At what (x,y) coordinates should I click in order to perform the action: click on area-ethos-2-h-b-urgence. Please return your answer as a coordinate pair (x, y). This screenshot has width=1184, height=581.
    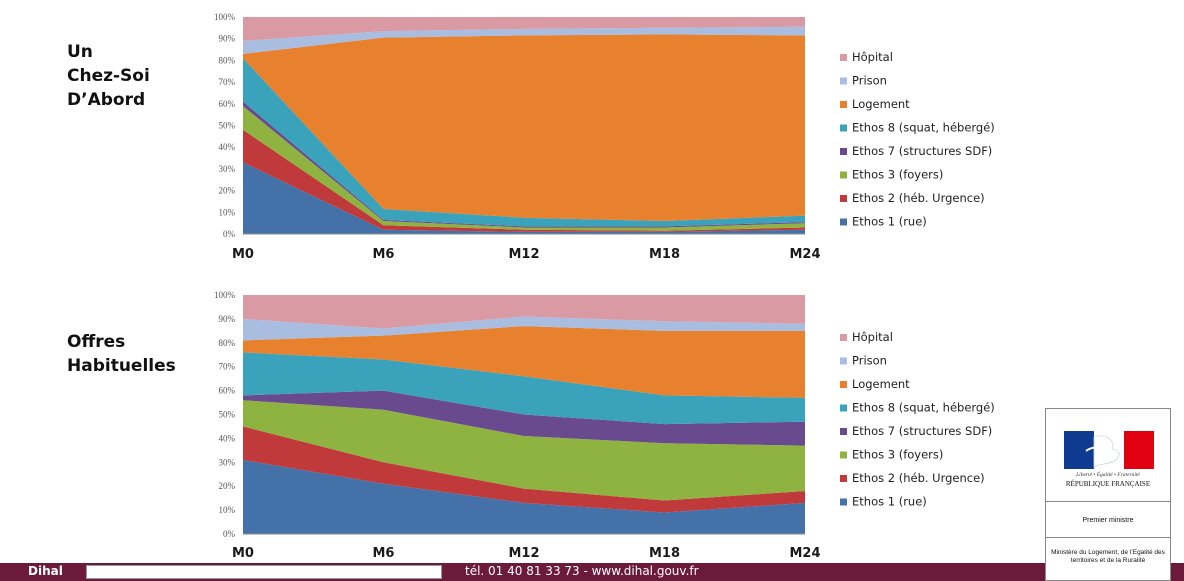
    Looking at the image, I should click on (524, 469).